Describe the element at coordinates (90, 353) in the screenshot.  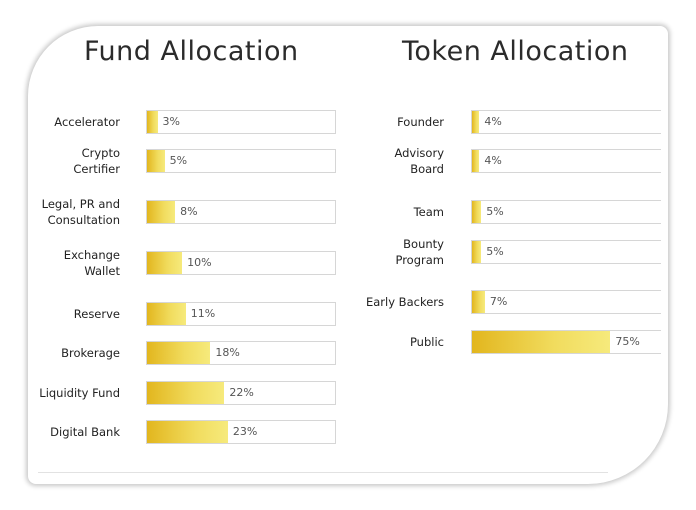
I see `fund-category-label: Brokerage` at that location.